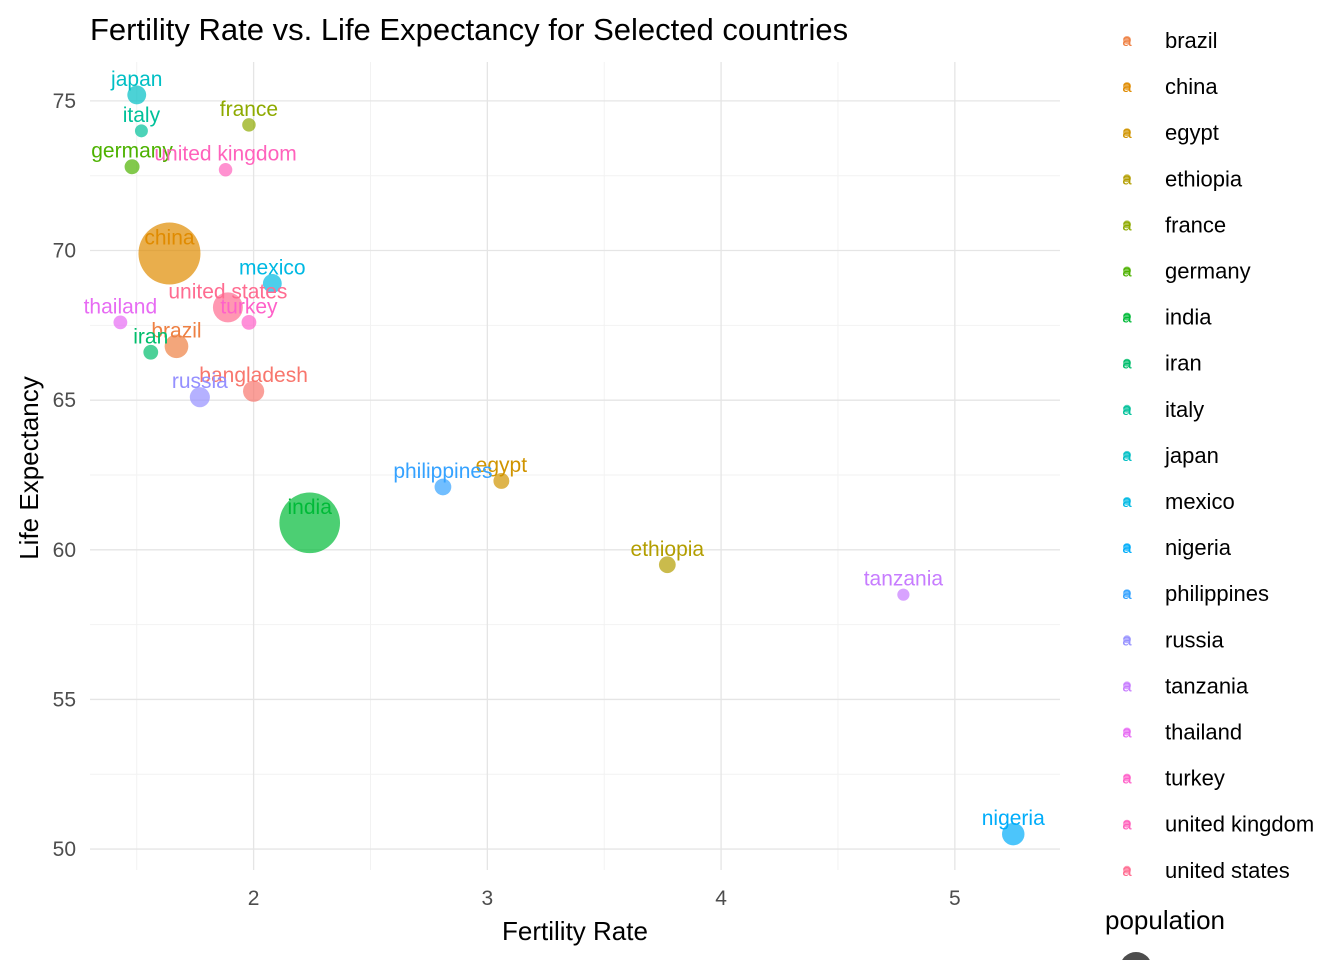 The image size is (1344, 960). What do you see at coordinates (1191, 40) in the screenshot?
I see `legend-label: brazil` at bounding box center [1191, 40].